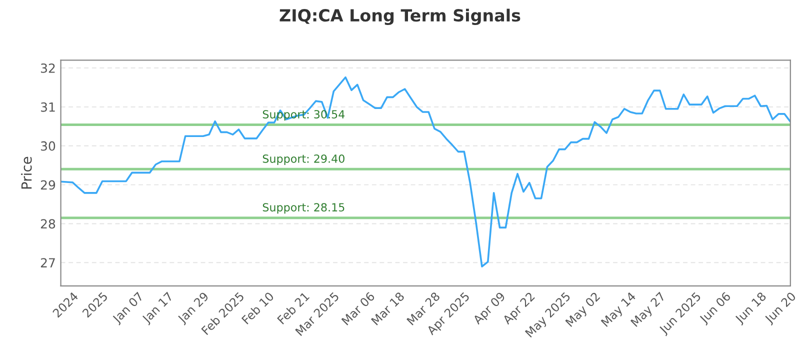  Describe the element at coordinates (400, 17) in the screenshot. I see `chart-title: ZIQ:CA Long Term Signals` at that location.